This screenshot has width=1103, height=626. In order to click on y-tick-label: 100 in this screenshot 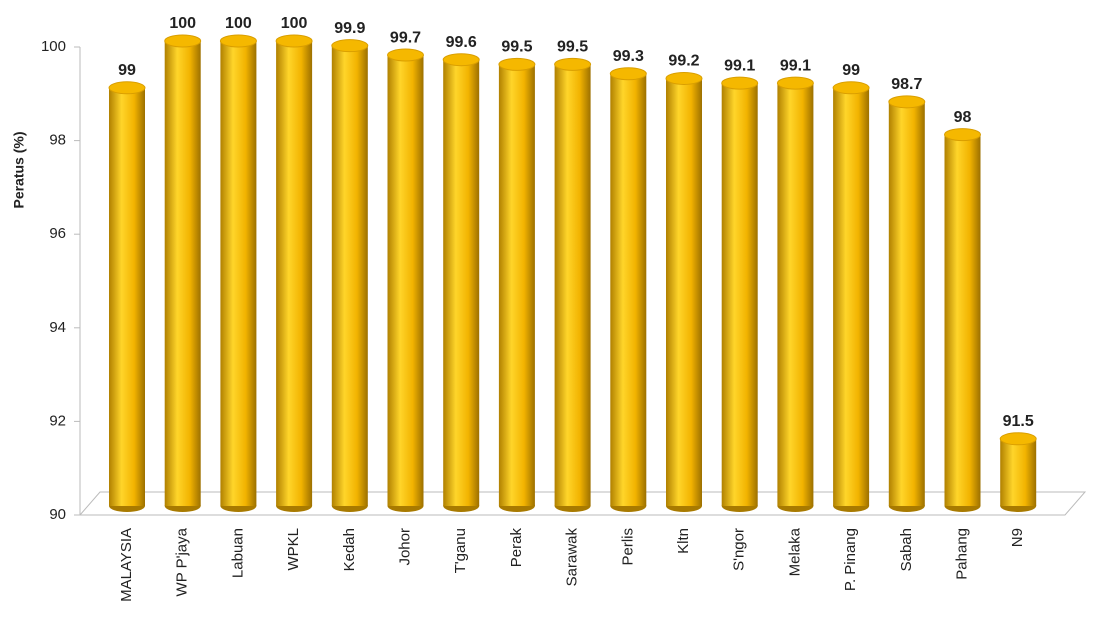, I will do `click(53, 46)`.